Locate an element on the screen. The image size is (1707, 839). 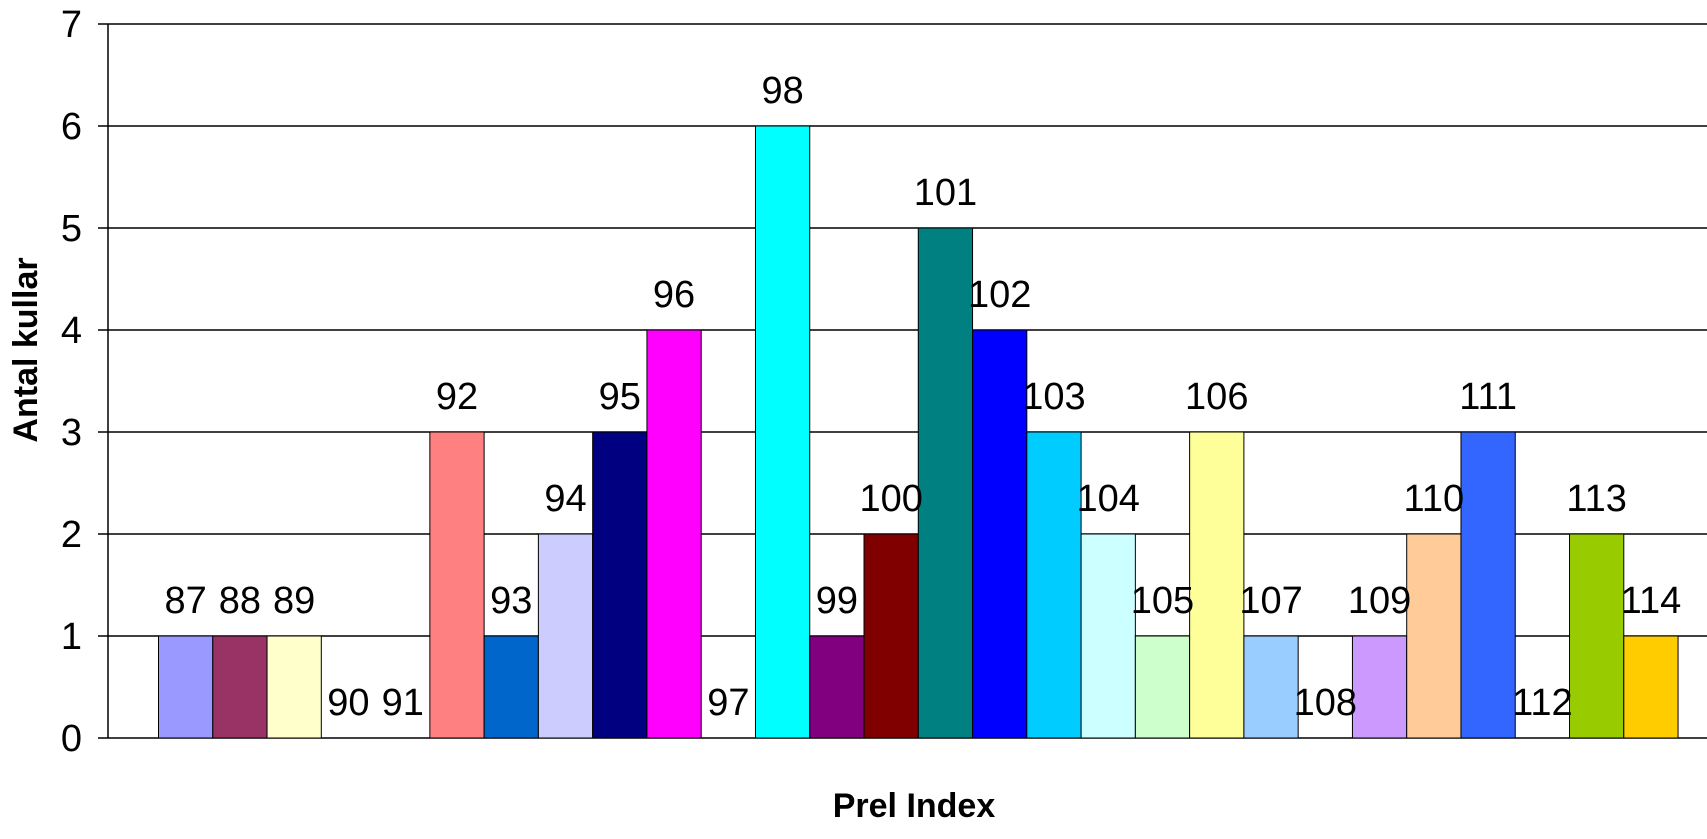
y-tick-label-4: 4 is located at coordinates (71, 331).